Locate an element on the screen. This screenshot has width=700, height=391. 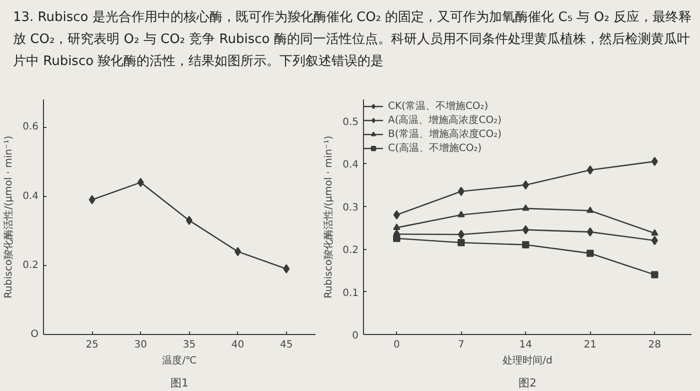
legend-label: CK(常温、不增施CO₂) is located at coordinates (438, 106).